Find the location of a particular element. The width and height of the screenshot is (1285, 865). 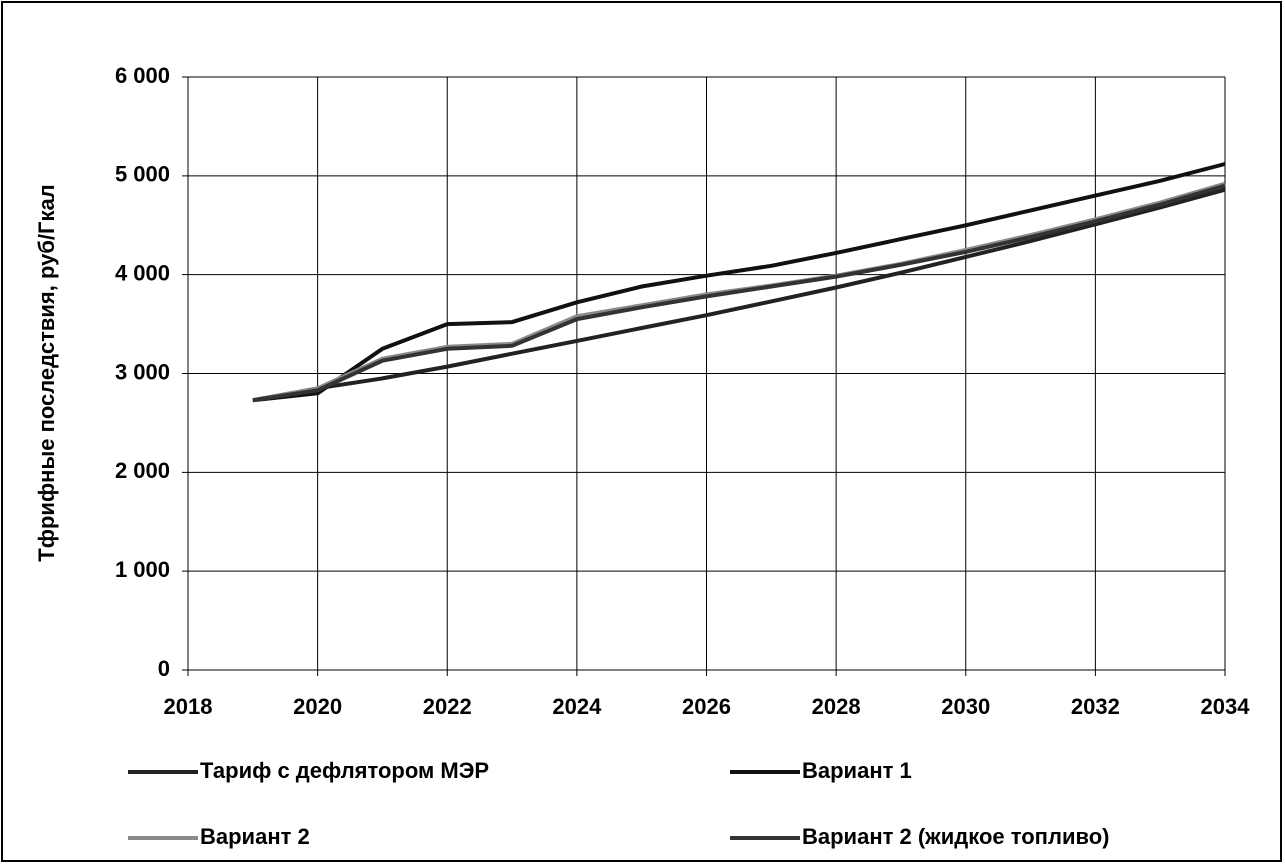

x-tick-label: 2024 is located at coordinates (577, 706).